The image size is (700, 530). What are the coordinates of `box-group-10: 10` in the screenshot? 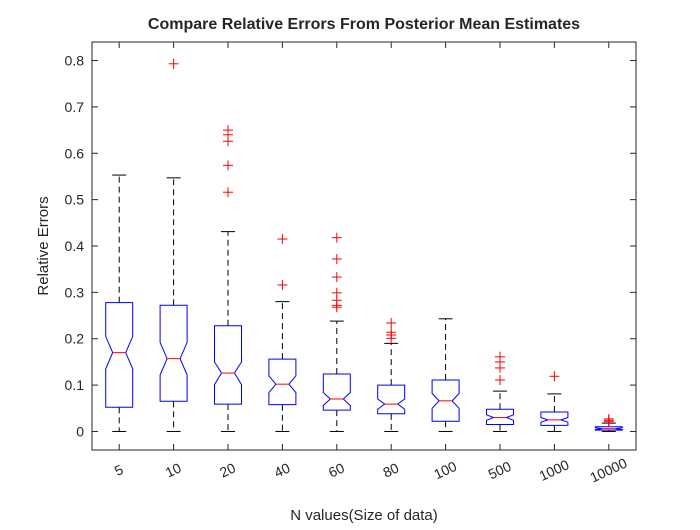 It's located at (173, 261).